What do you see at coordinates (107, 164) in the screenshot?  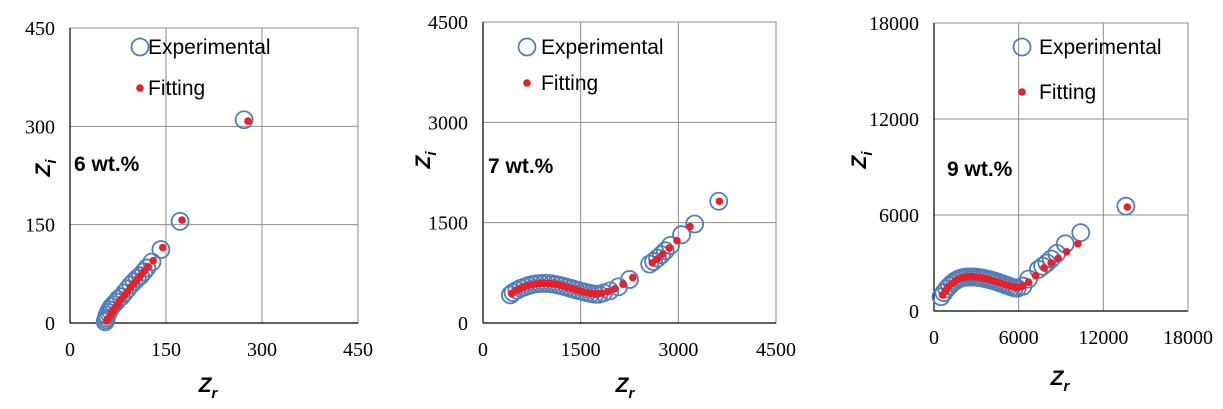 I see `concentration-annotation: 6 wt.%` at bounding box center [107, 164].